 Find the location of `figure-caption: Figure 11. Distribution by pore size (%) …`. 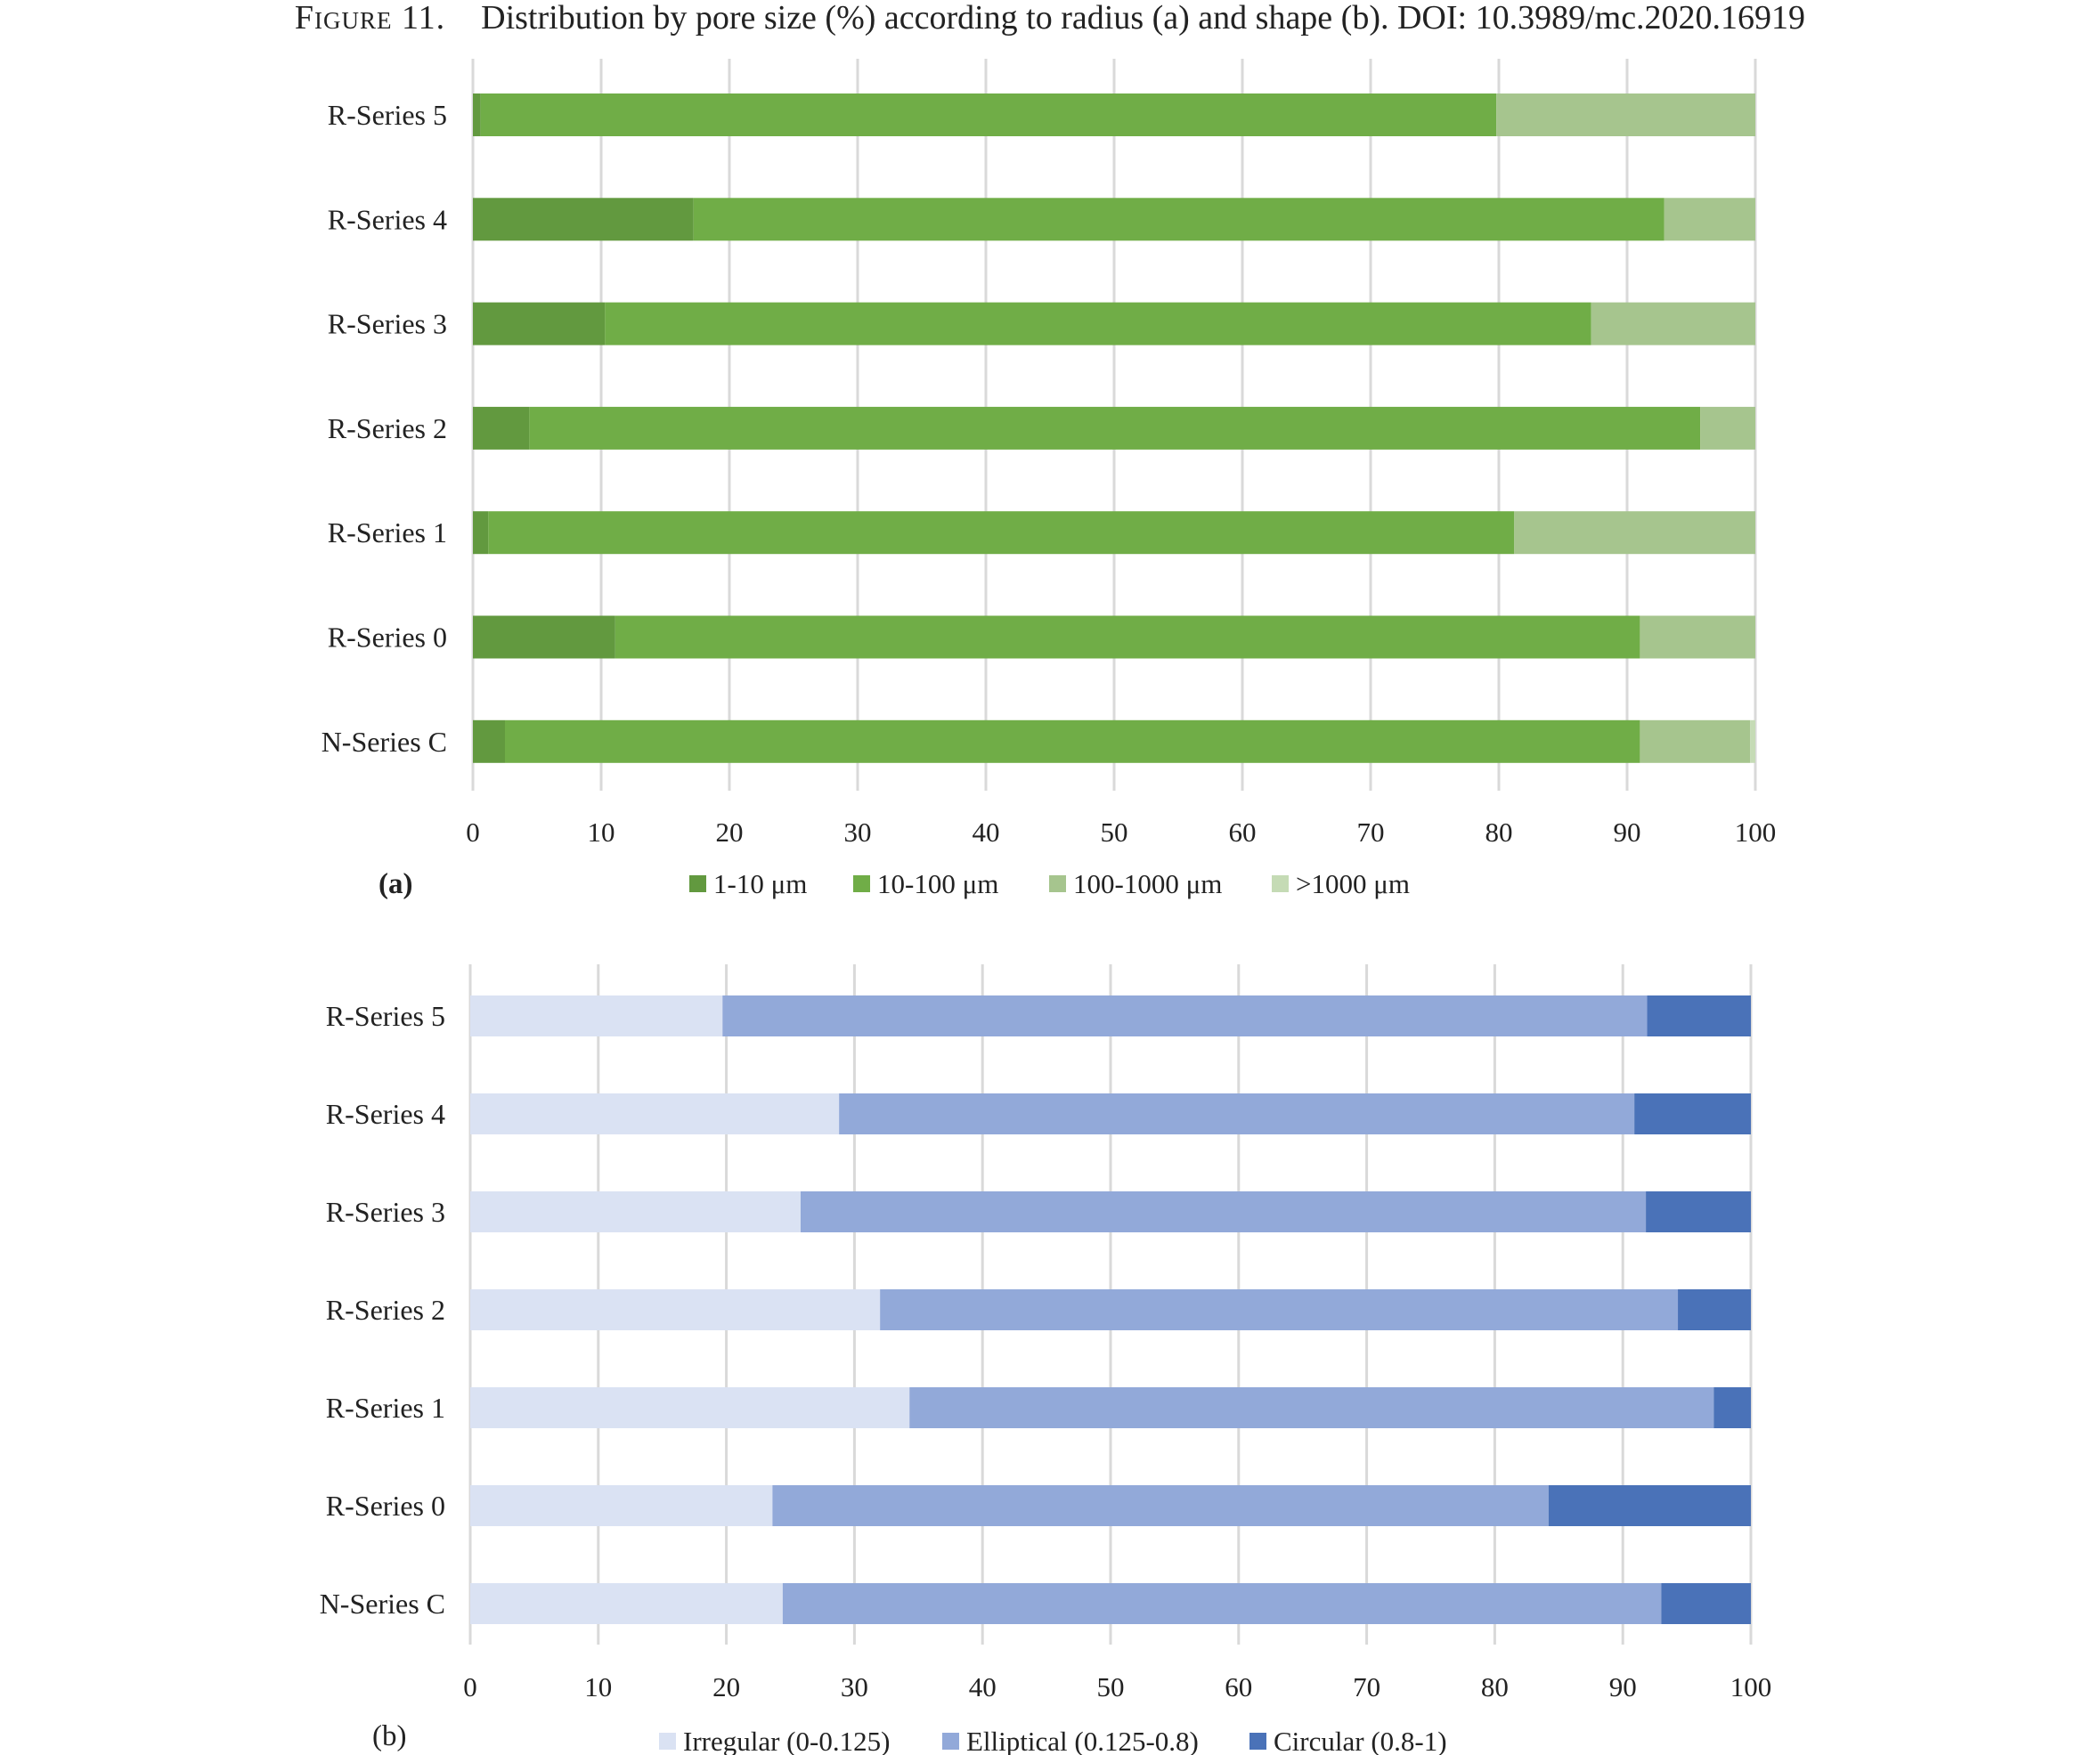

figure-caption: Figure 11. Distribution by pore size (%) … is located at coordinates (1050, 18).